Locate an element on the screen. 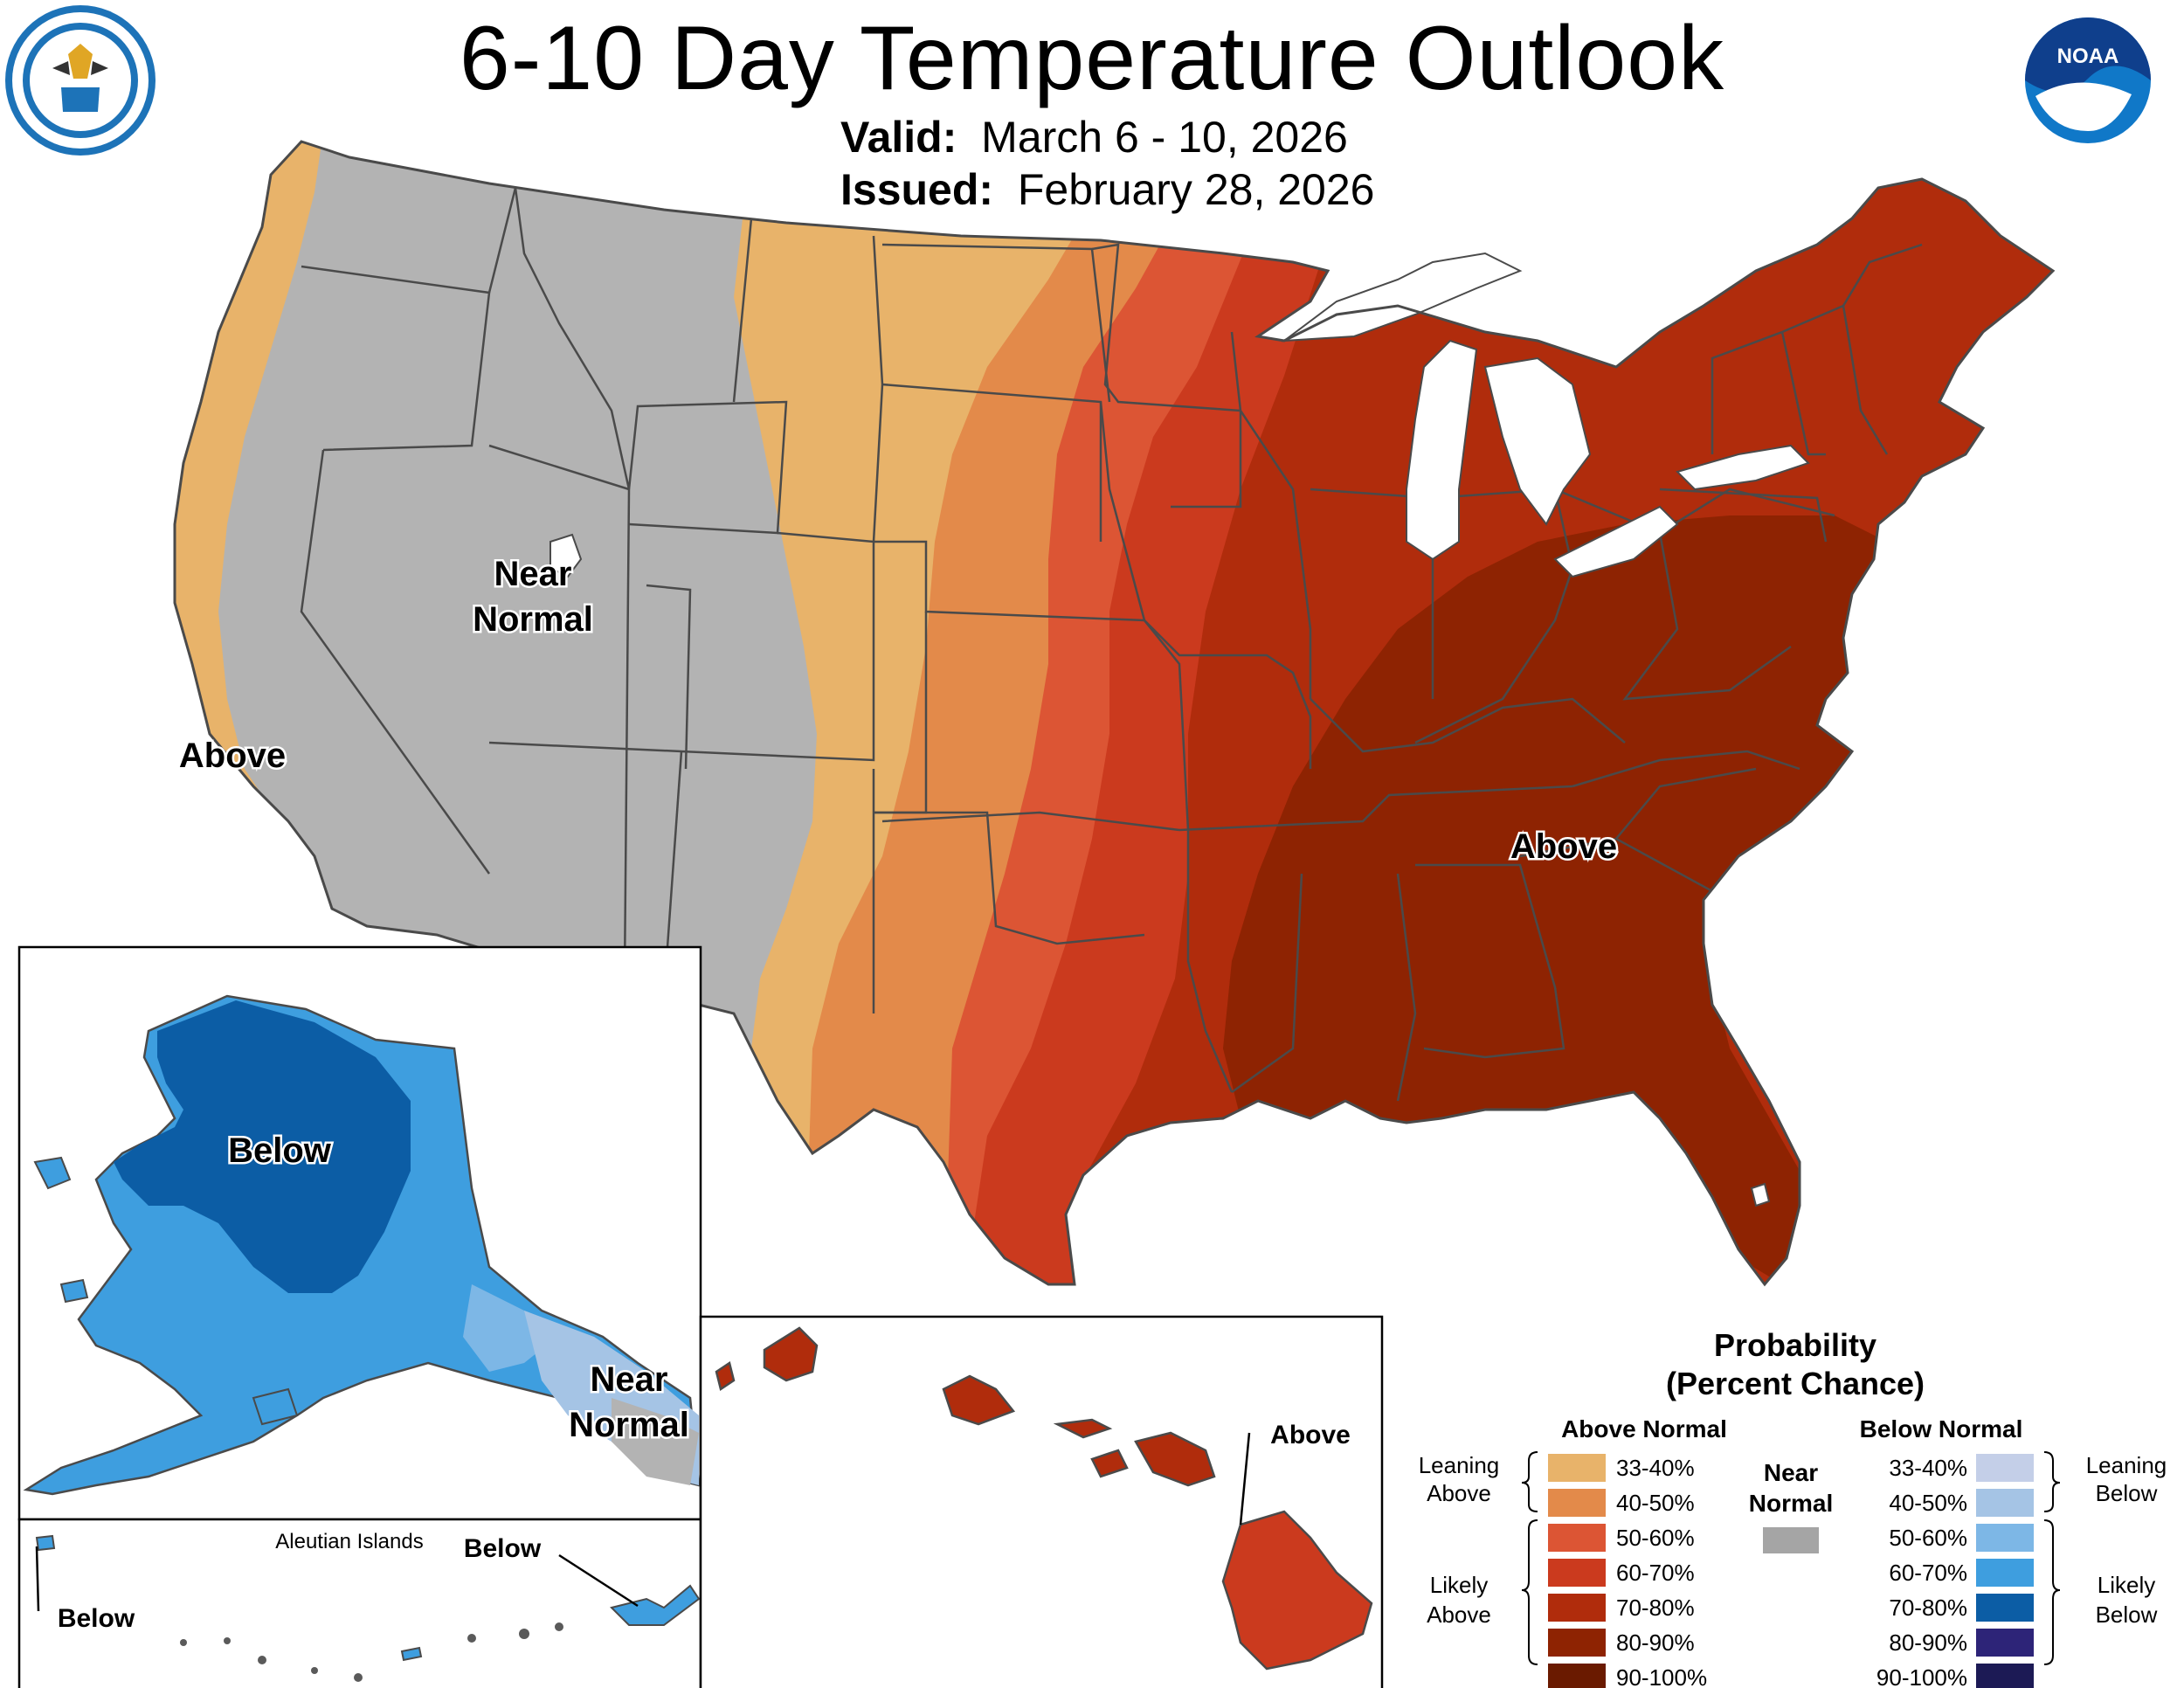 This screenshot has height=1688, width=2184. great-lakes is located at coordinates (1545, 415).